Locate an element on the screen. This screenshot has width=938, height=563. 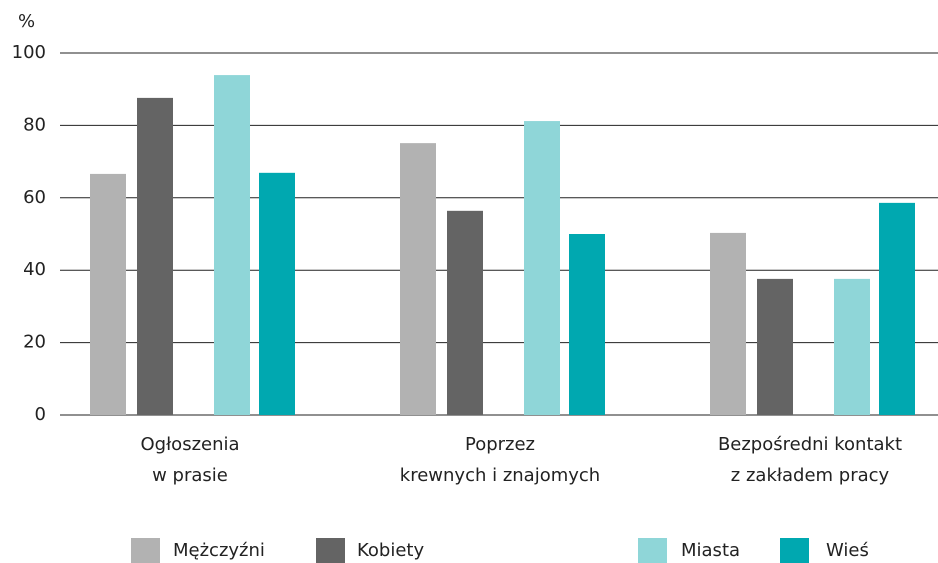
x-tick-label: w prasie is located at coordinates (190, 475).